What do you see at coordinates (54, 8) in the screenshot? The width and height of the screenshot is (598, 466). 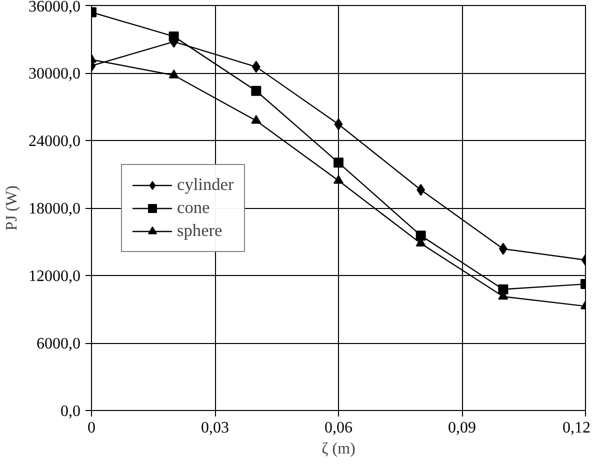 I see `y-tick-label: 36000,0` at bounding box center [54, 8].